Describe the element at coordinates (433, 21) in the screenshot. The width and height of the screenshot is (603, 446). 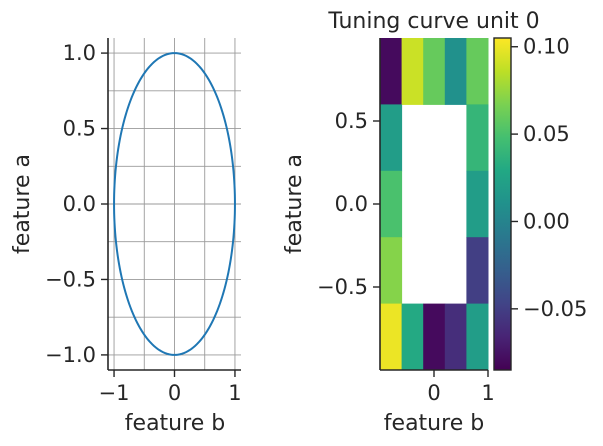
I see `heatmap-title: Tuning curve unit 0` at that location.